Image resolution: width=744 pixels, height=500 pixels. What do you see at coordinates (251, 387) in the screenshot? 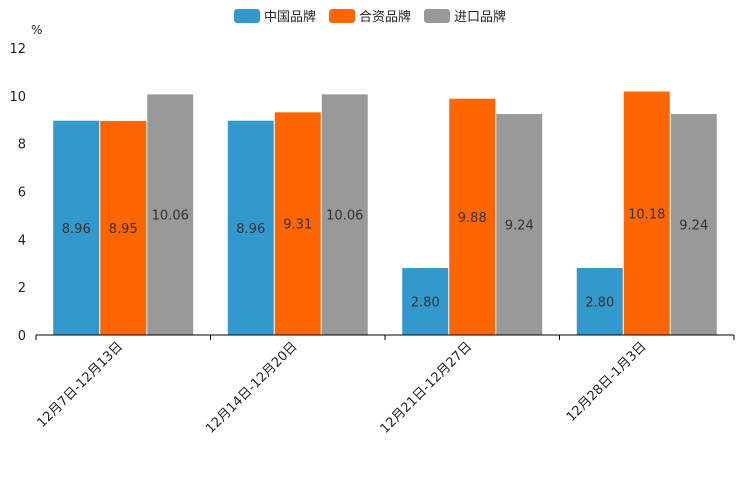
I see `x-category-label: 12月14日-12月20日` at bounding box center [251, 387].